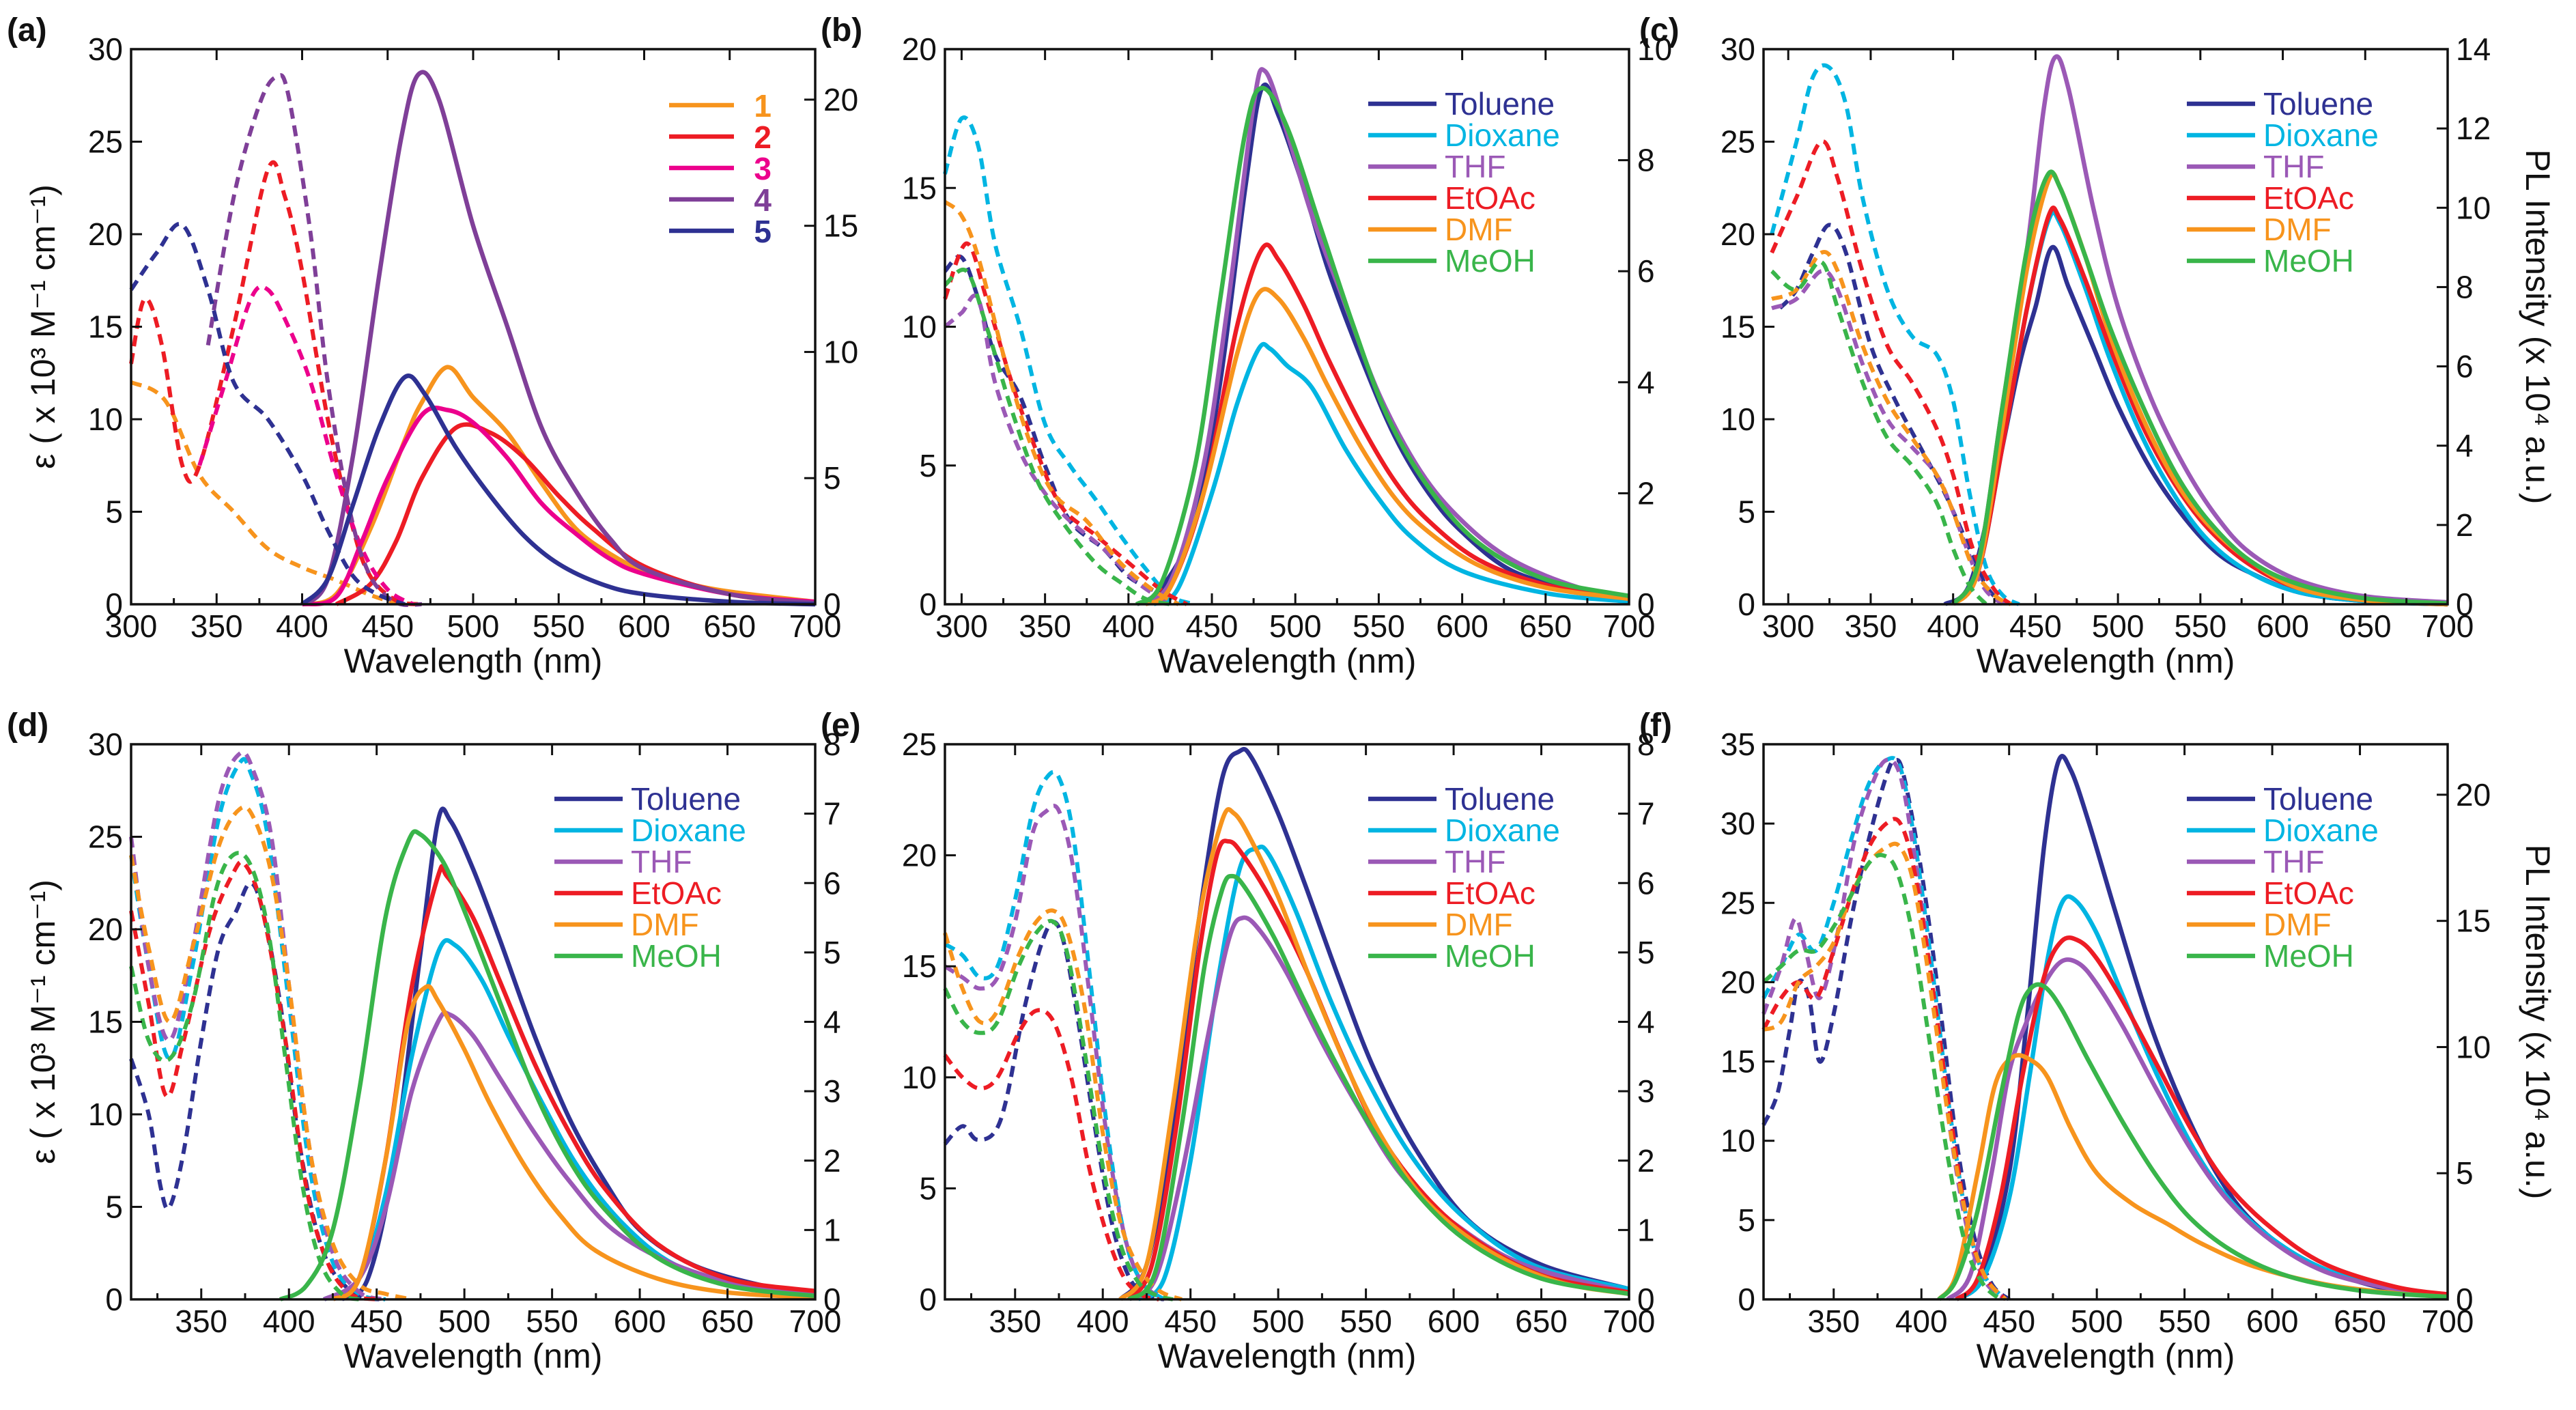 Image resolution: width=2576 pixels, height=1410 pixels. Describe the element at coordinates (217, 626) in the screenshot. I see `x-tick-label: 350` at that location.